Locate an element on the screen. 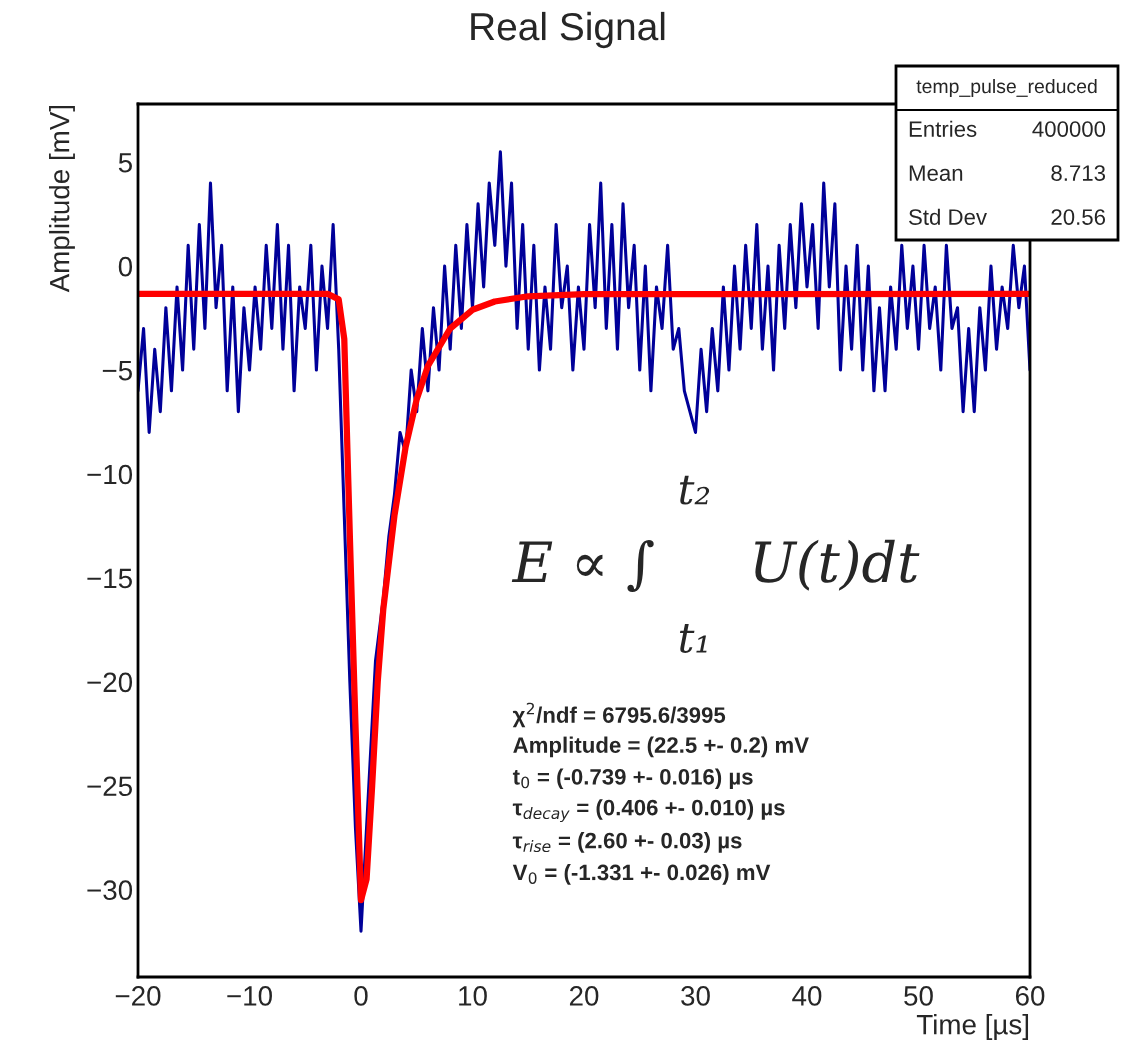 The image size is (1135, 1055). x-tick-label: 20 is located at coordinates (584, 996).